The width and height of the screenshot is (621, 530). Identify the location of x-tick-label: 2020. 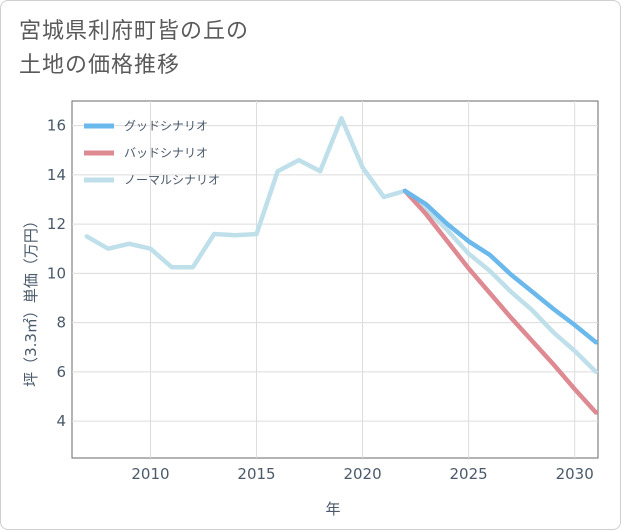
(362, 474).